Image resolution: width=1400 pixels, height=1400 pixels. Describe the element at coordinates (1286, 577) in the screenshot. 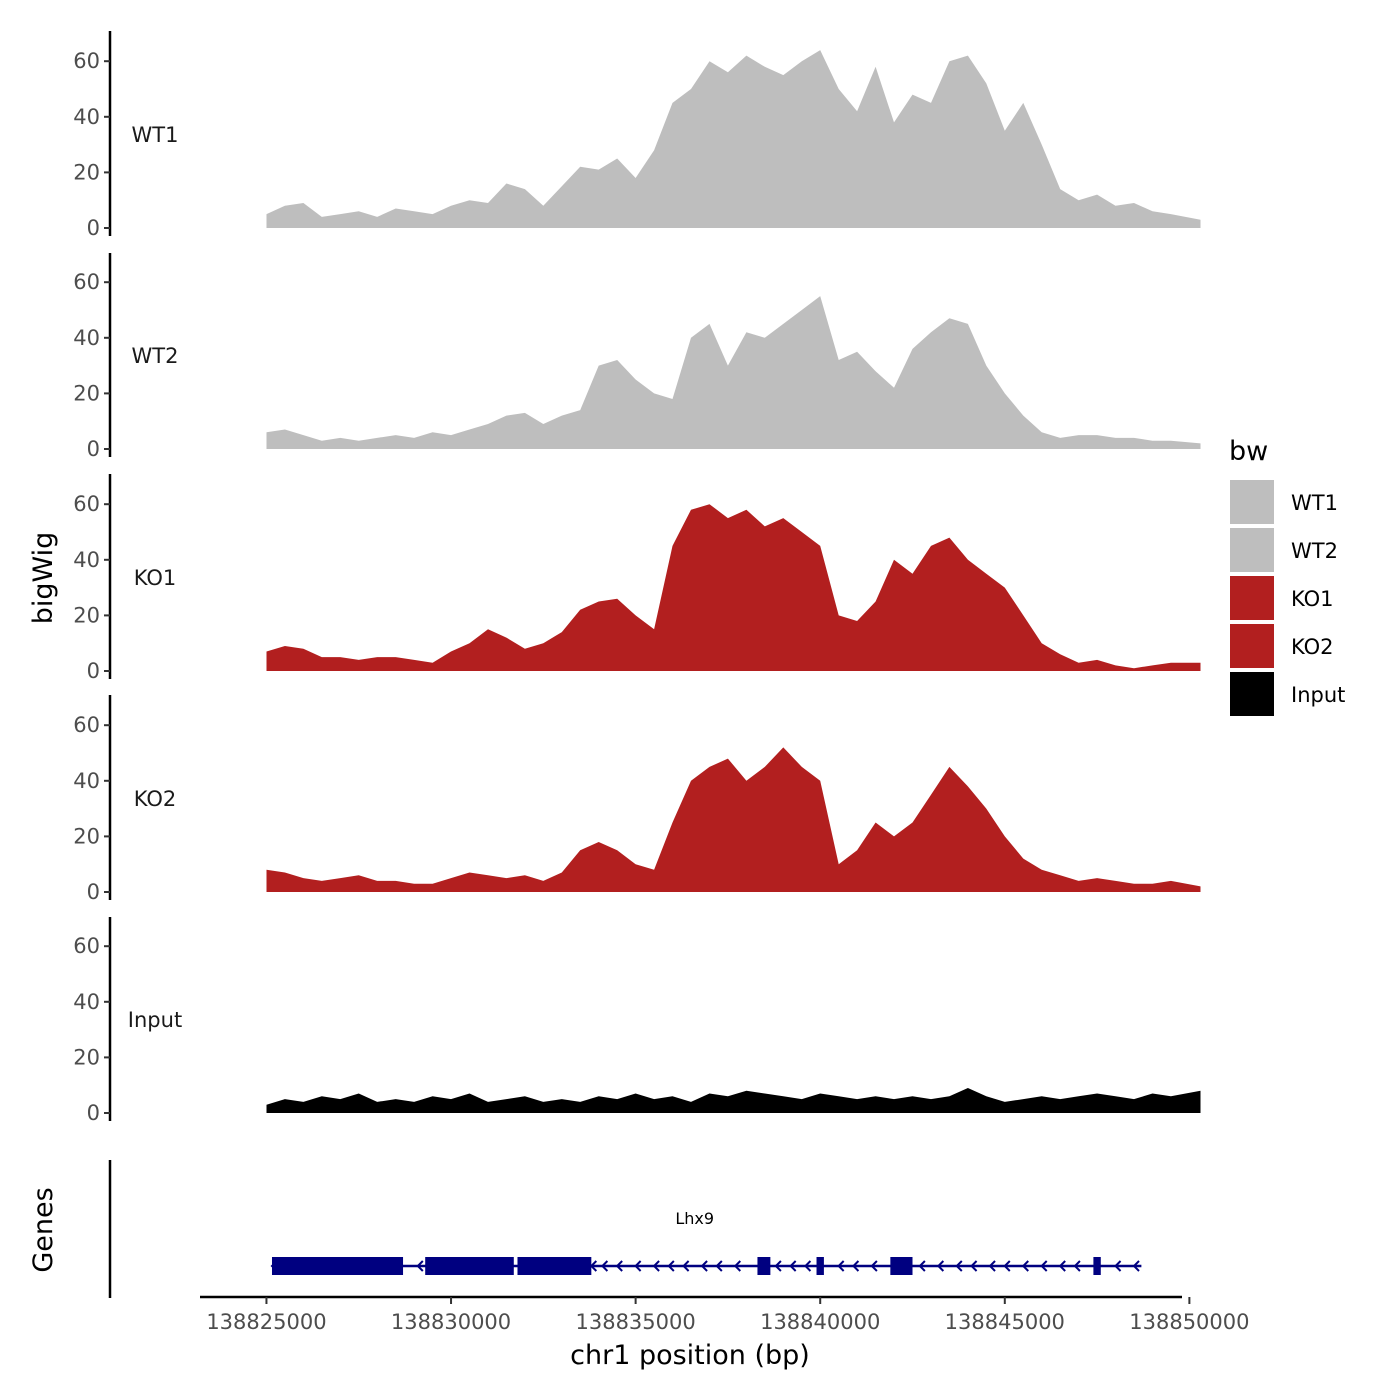

I see `legend: bw WT1 WT2 KO1 KO2 Input` at that location.